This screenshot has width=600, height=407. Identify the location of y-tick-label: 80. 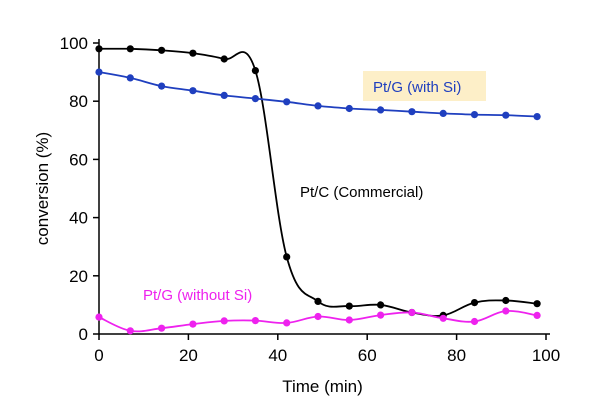
(78, 101).